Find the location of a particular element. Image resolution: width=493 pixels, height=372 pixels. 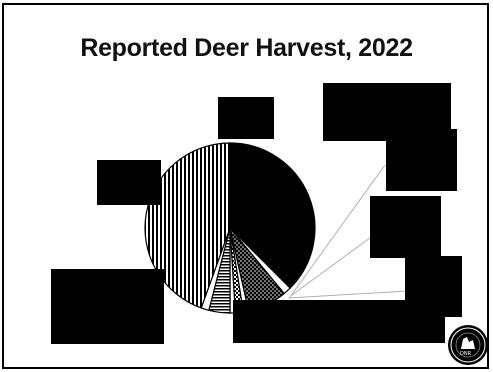

pie-slice-solid-black is located at coordinates (272, 215).